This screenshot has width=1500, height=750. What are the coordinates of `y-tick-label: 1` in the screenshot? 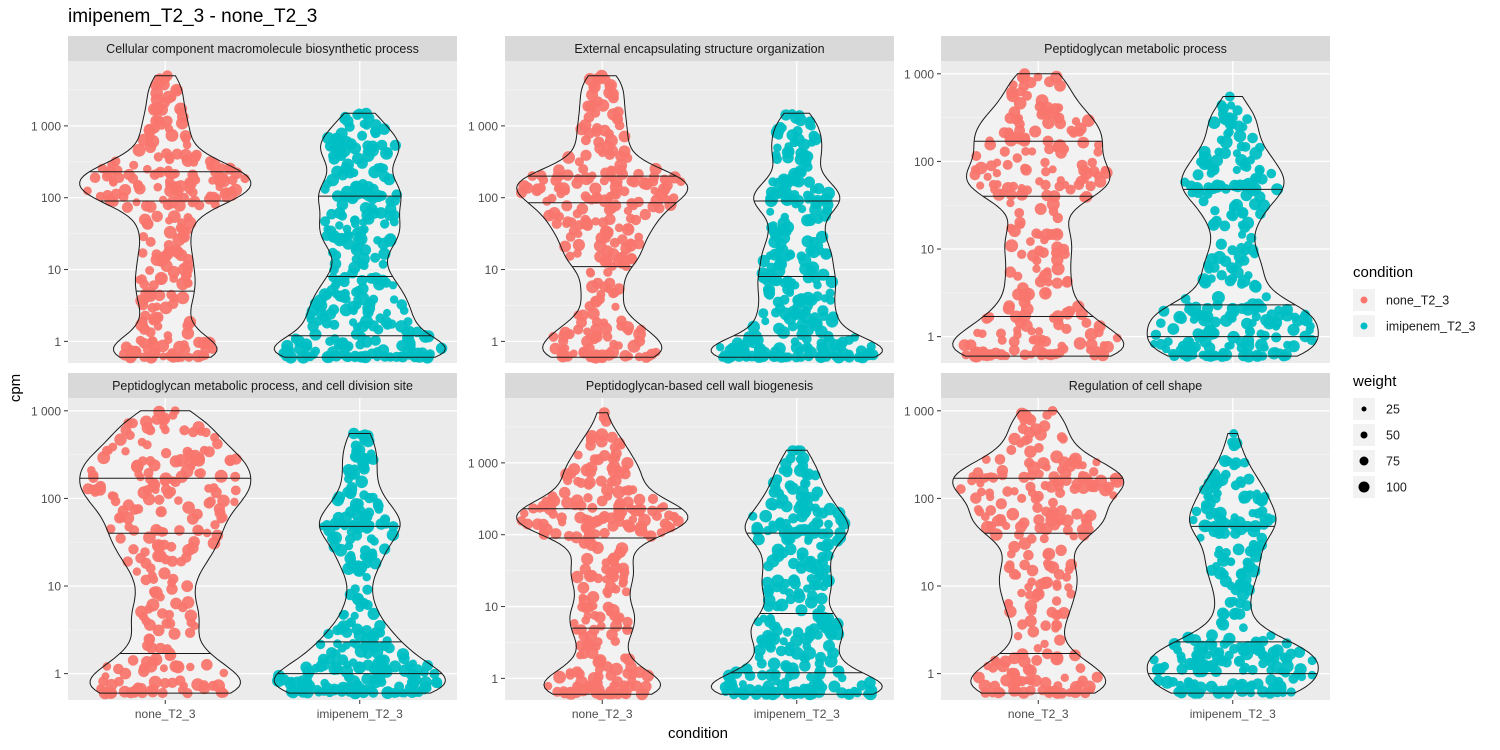 It's located at (930, 337).